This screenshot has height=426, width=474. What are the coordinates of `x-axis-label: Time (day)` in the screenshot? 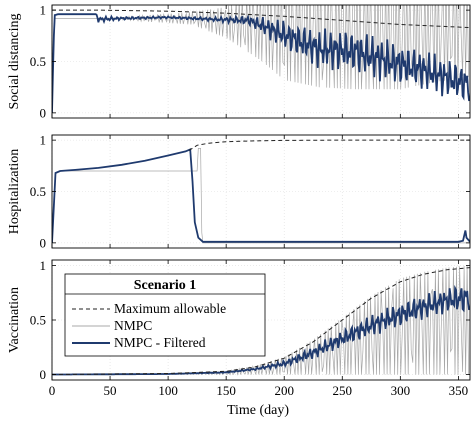 It's located at (258, 410).